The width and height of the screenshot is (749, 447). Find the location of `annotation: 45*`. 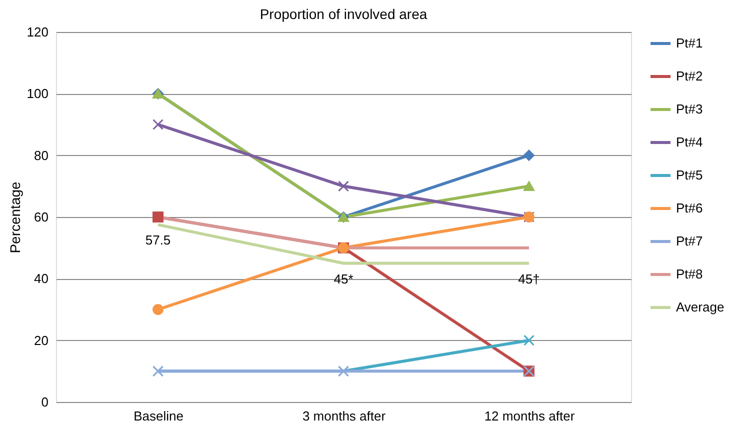

annotation: 45* is located at coordinates (344, 278).